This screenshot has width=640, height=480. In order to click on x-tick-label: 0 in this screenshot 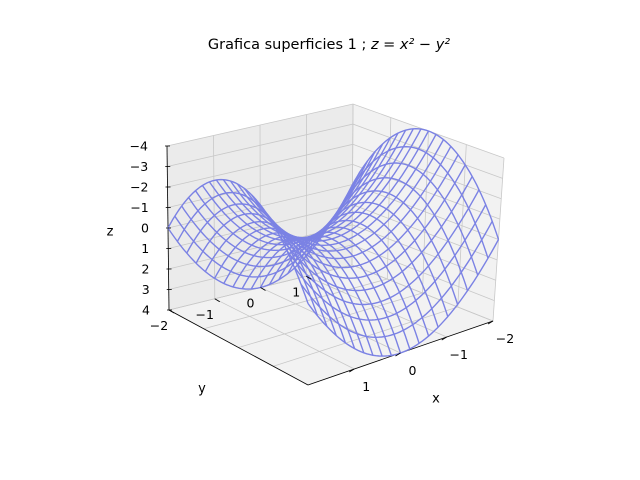, I will do `click(413, 370)`.